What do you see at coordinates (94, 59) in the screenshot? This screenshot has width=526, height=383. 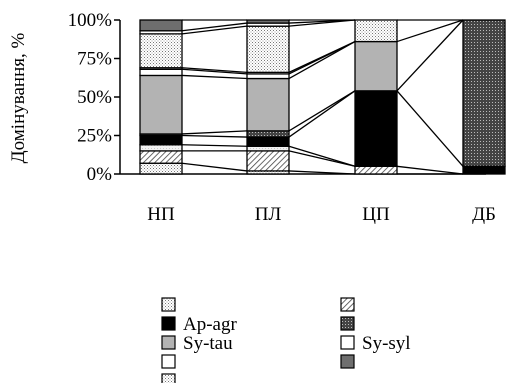 I see `y-tick-label: 75%` at bounding box center [94, 59].